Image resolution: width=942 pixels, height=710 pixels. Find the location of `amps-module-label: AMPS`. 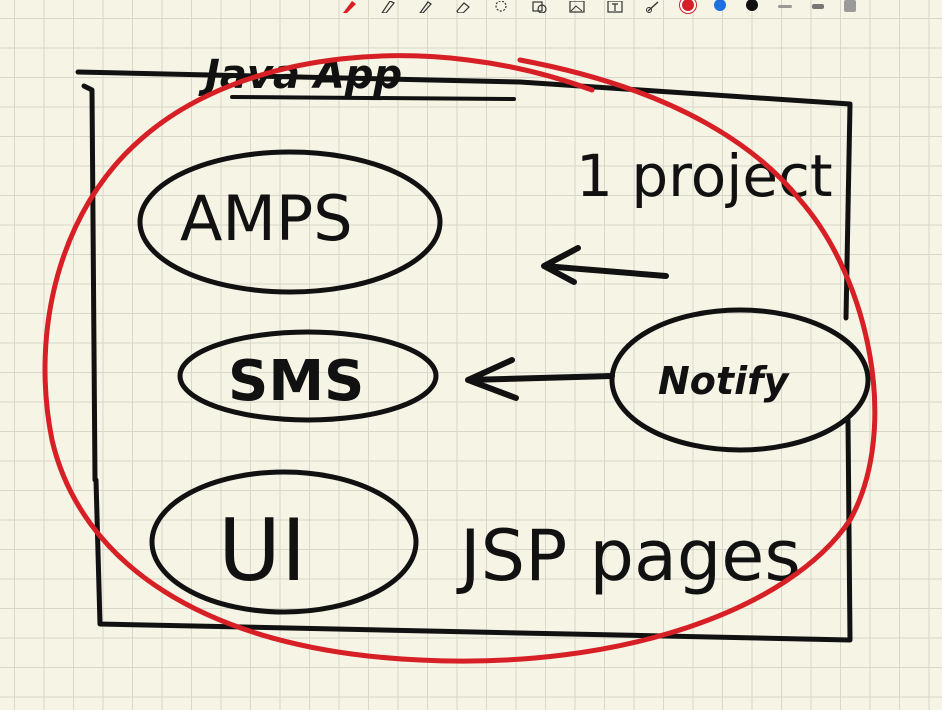

amps-module-label: AMPS is located at coordinates (266, 218).